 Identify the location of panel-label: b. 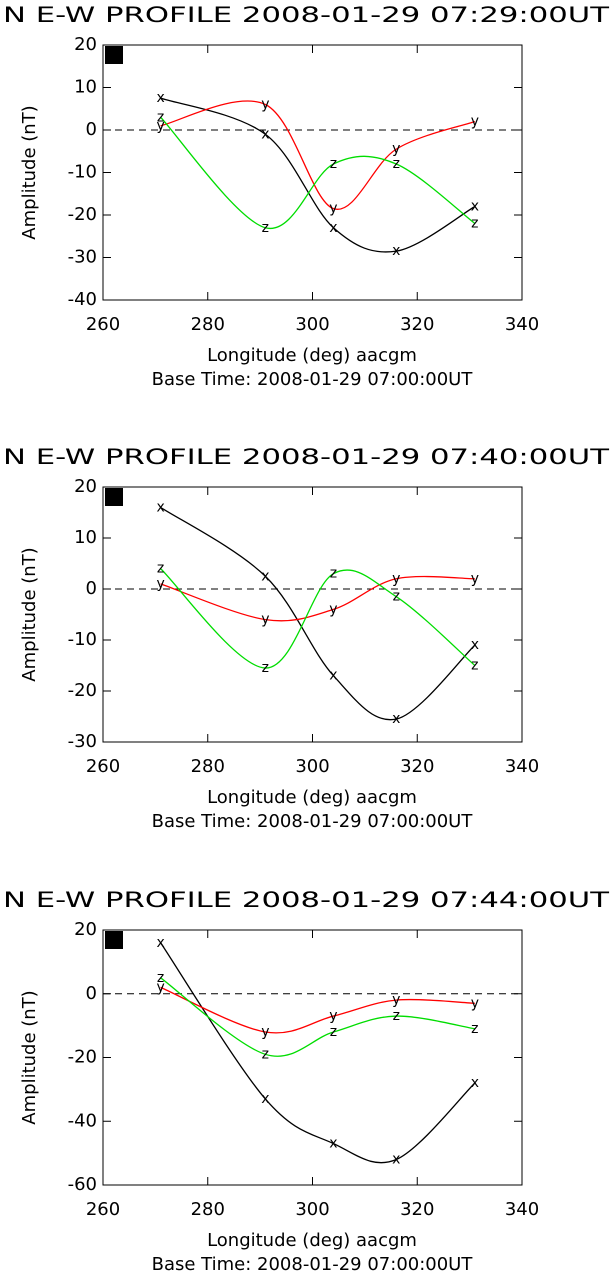
(114, 496).